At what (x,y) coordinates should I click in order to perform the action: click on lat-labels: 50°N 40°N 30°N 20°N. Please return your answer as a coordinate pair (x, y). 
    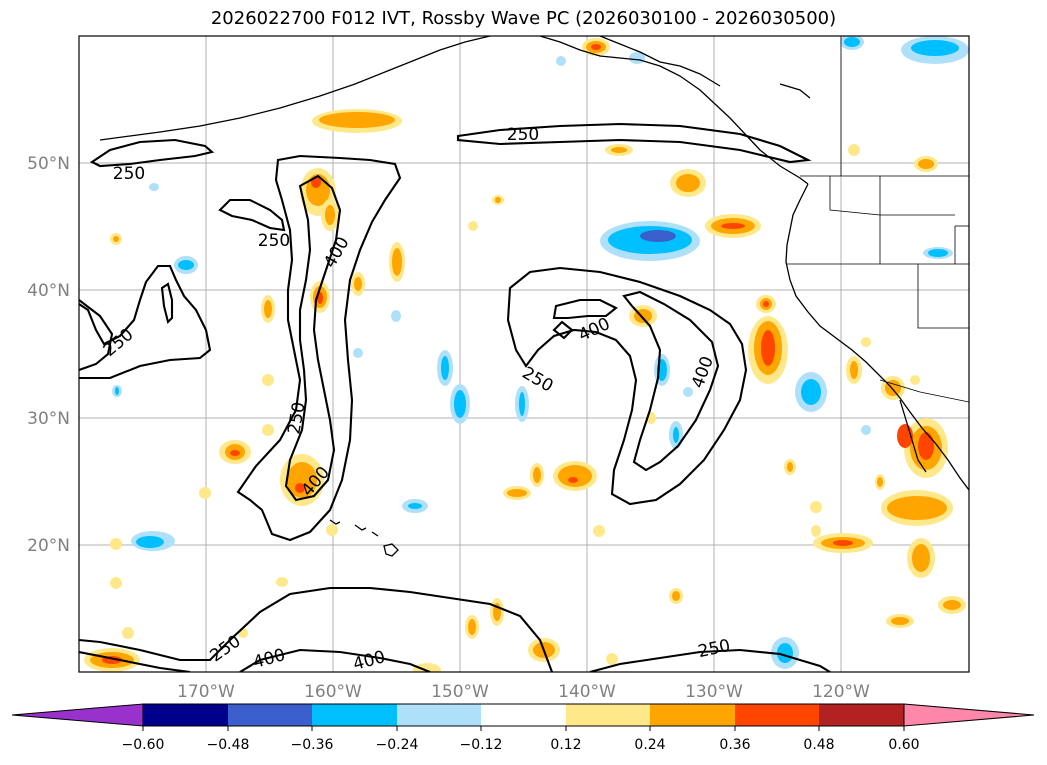
    Looking at the image, I should click on (48, 355).